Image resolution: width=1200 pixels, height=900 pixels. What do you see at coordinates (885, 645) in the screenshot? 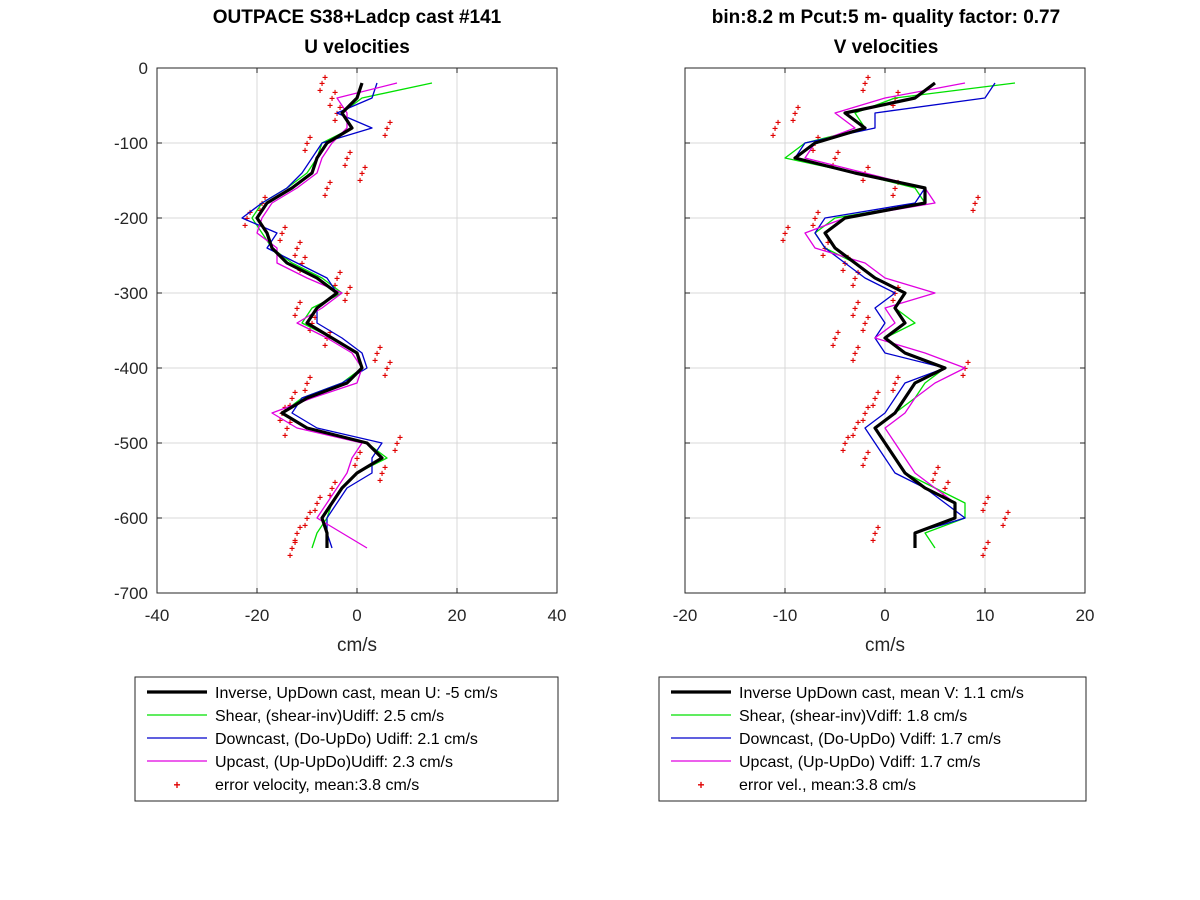
I see `v-xlabel: cm/s` at bounding box center [885, 645].